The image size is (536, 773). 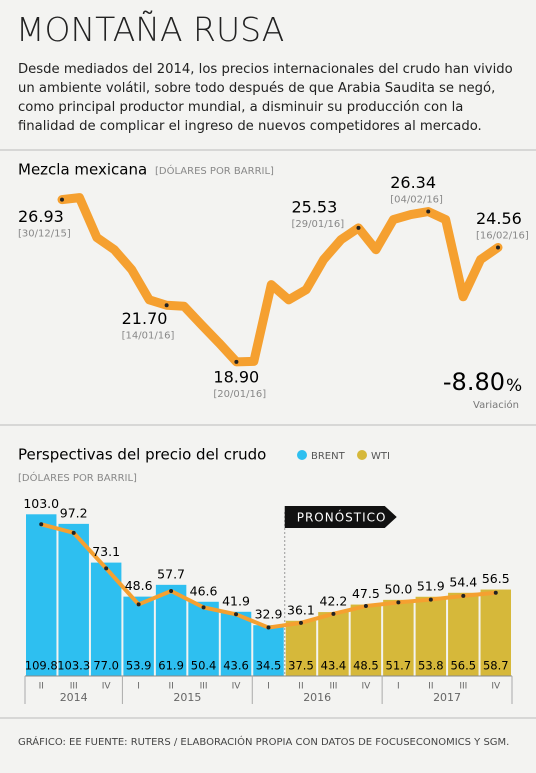 What do you see at coordinates (236, 376) in the screenshot?
I see `value-label: 18.90` at bounding box center [236, 376].